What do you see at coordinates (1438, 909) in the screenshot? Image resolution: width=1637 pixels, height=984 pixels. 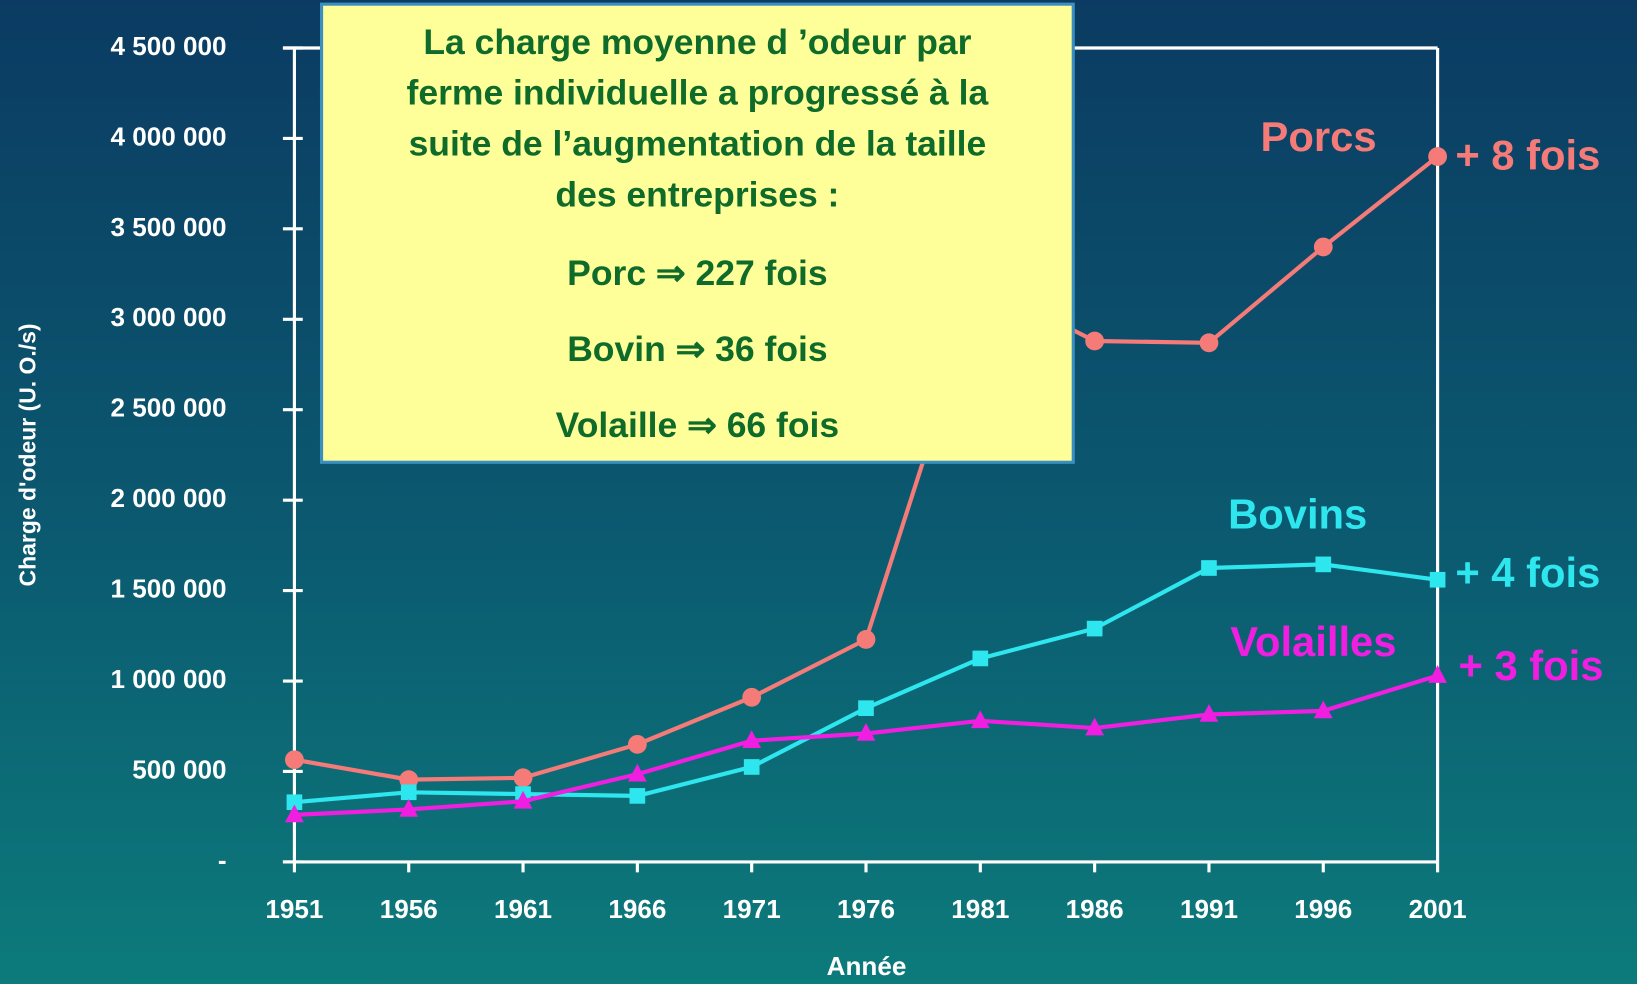 I see `x-tick-label: 2001` at bounding box center [1438, 909].